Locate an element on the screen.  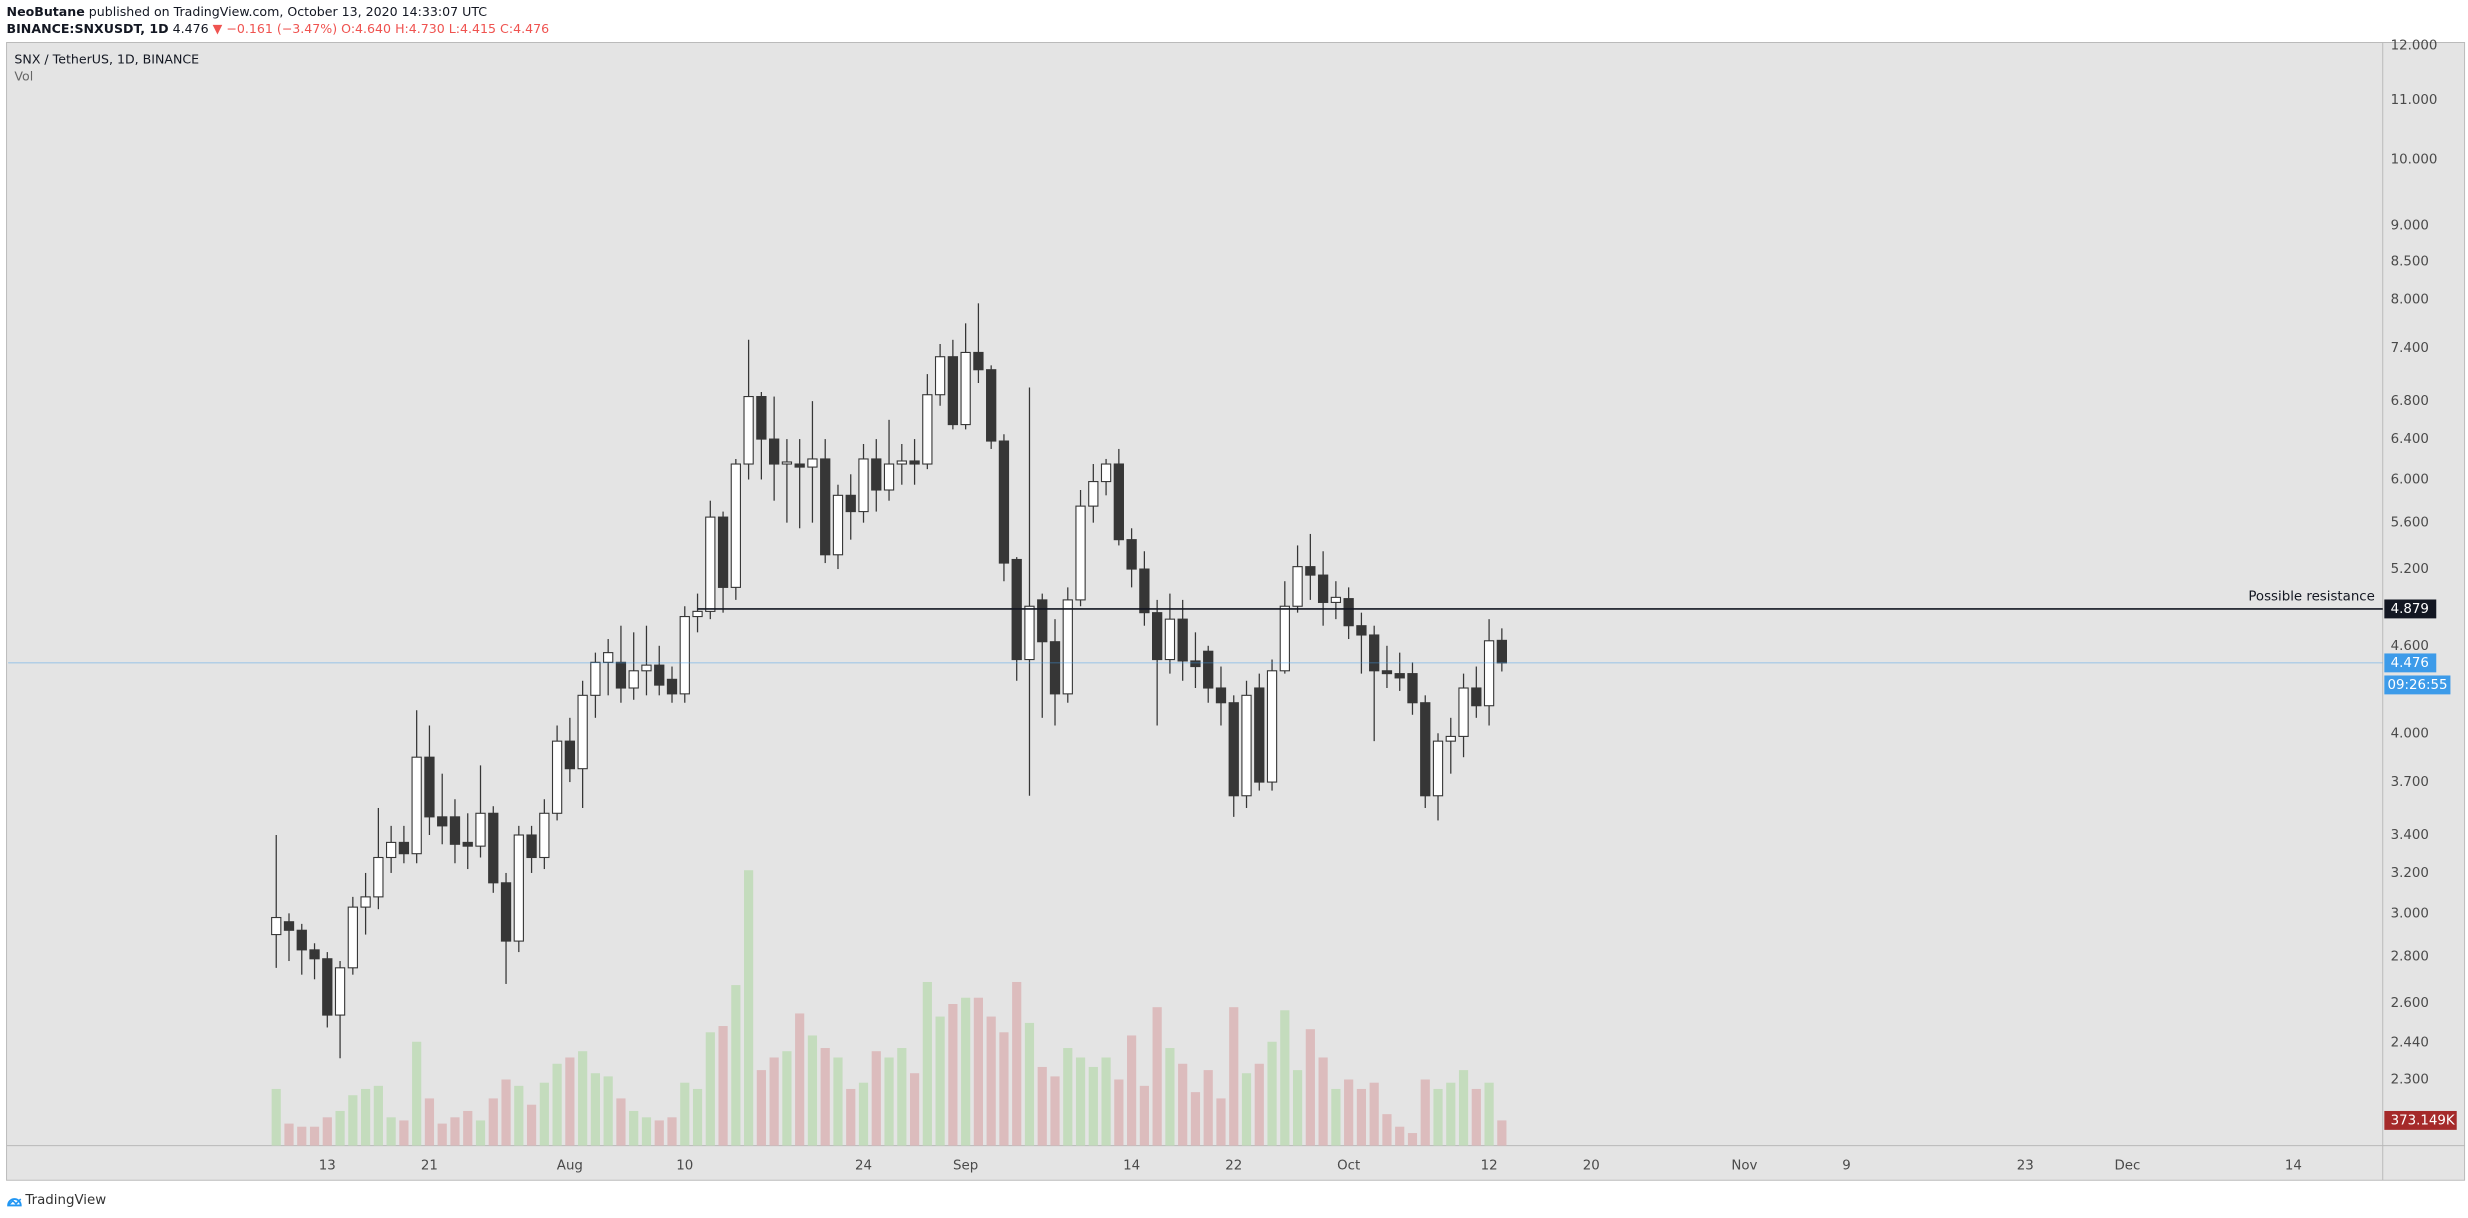
y-tick-label: 9.000 is located at coordinates (2410, 226).